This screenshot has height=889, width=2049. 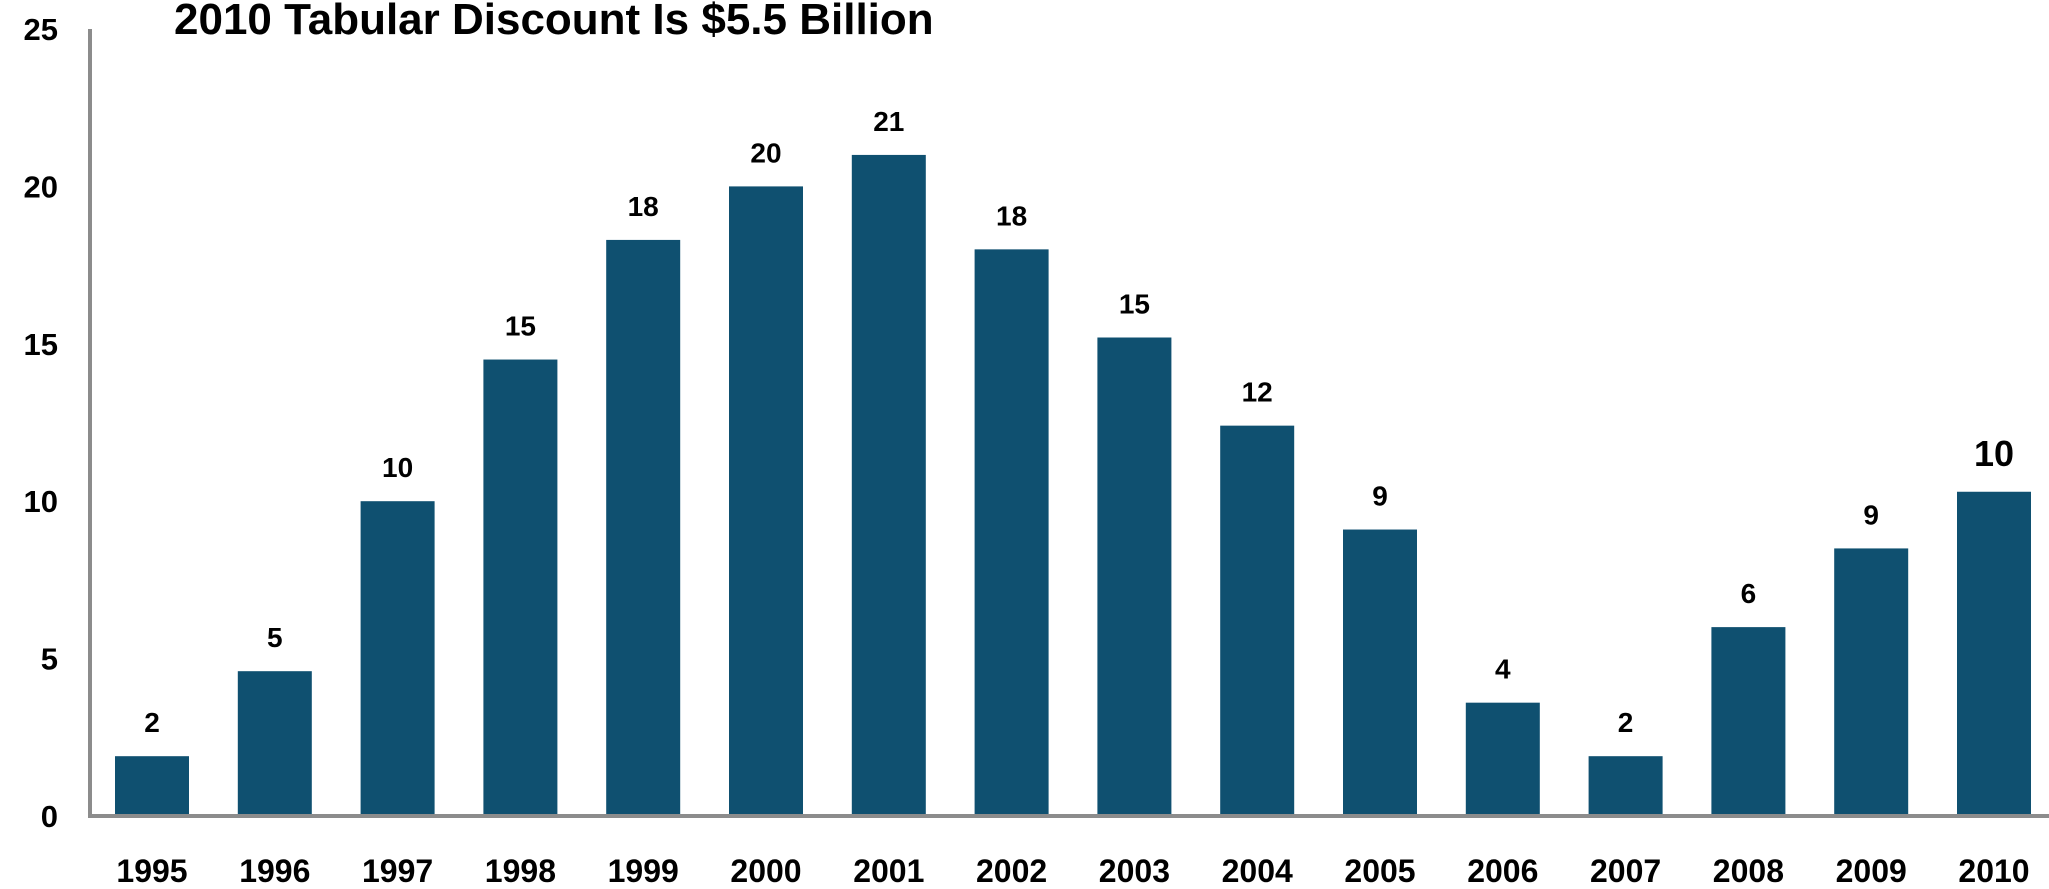 What do you see at coordinates (643, 527) in the screenshot?
I see `bar-1999` at bounding box center [643, 527].